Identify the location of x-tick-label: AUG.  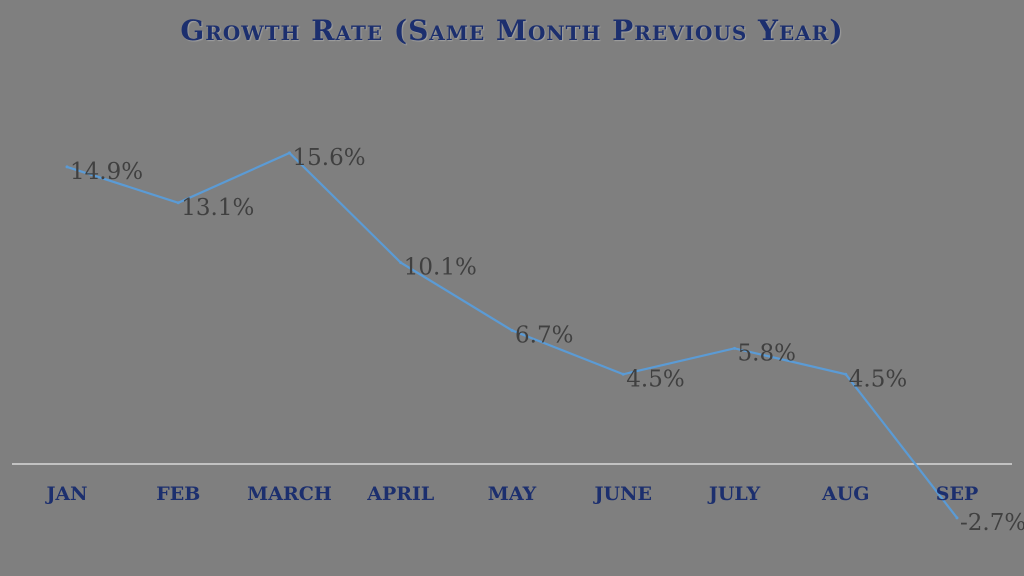
(845, 494).